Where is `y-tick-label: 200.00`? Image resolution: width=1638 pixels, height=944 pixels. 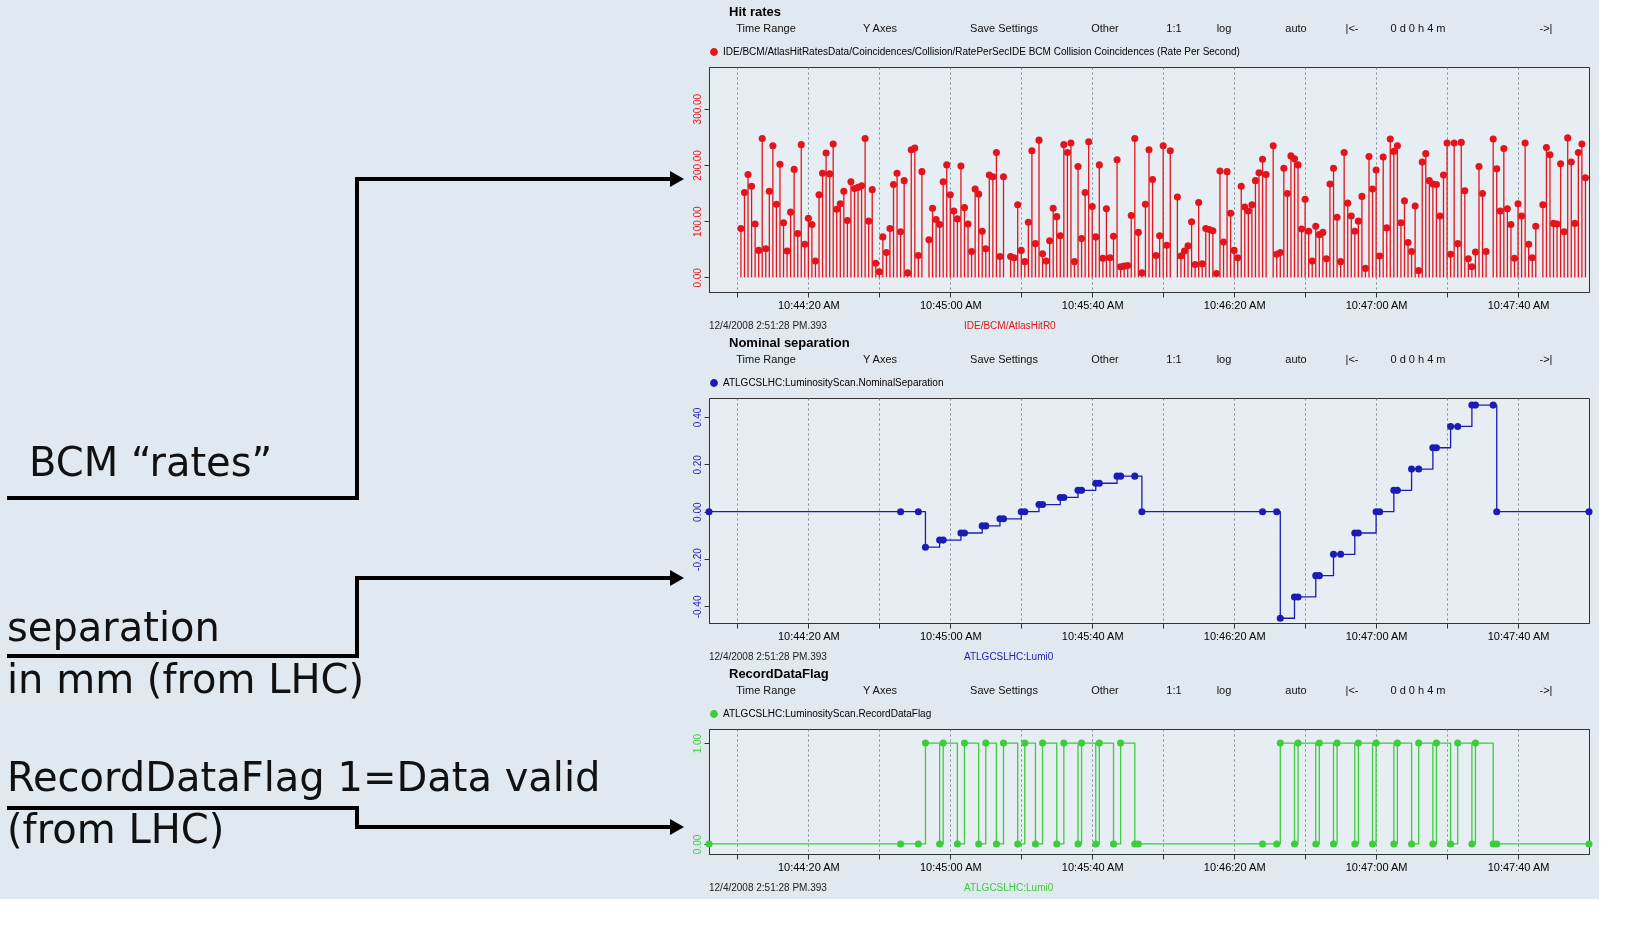 y-tick-label: 200.00 is located at coordinates (697, 165).